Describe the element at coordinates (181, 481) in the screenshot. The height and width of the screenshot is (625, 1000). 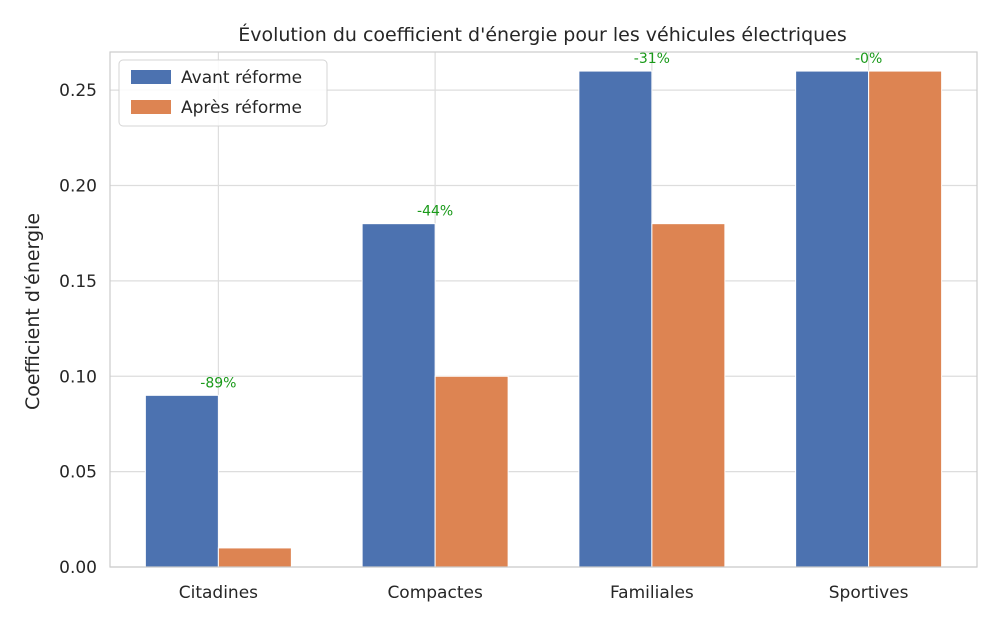
I see `bar-avant-citadines` at that location.